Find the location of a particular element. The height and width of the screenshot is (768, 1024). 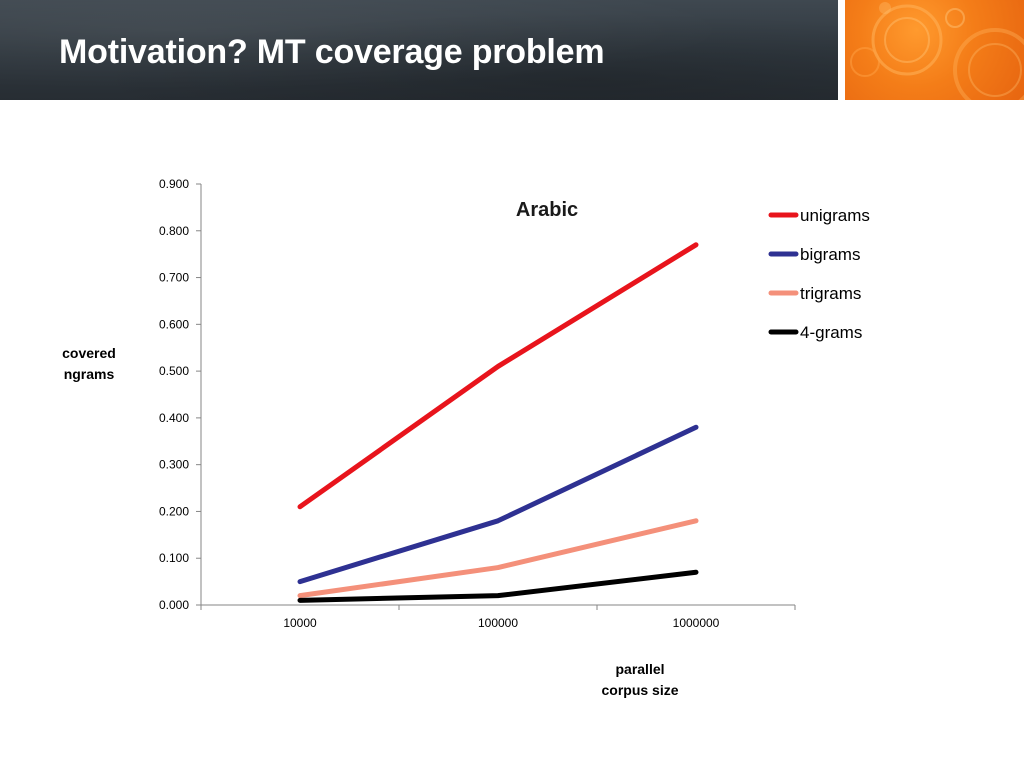

y-tick-label: 0.800 is located at coordinates (174, 231).